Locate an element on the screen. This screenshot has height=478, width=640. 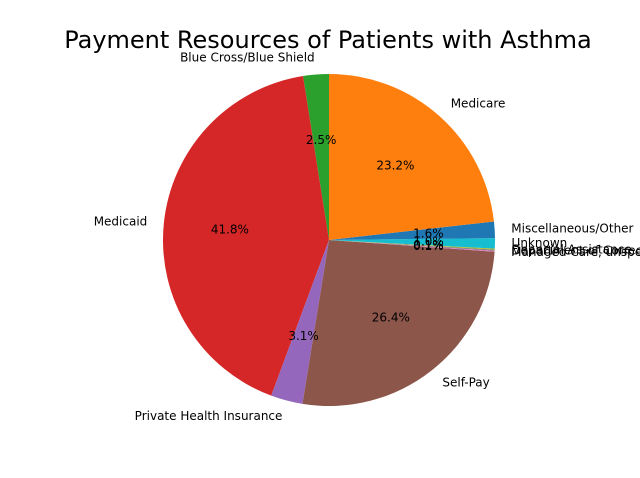
slice-label-blue-cross-blue-shield: Blue Cross/Blue Shield is located at coordinates (247, 57).